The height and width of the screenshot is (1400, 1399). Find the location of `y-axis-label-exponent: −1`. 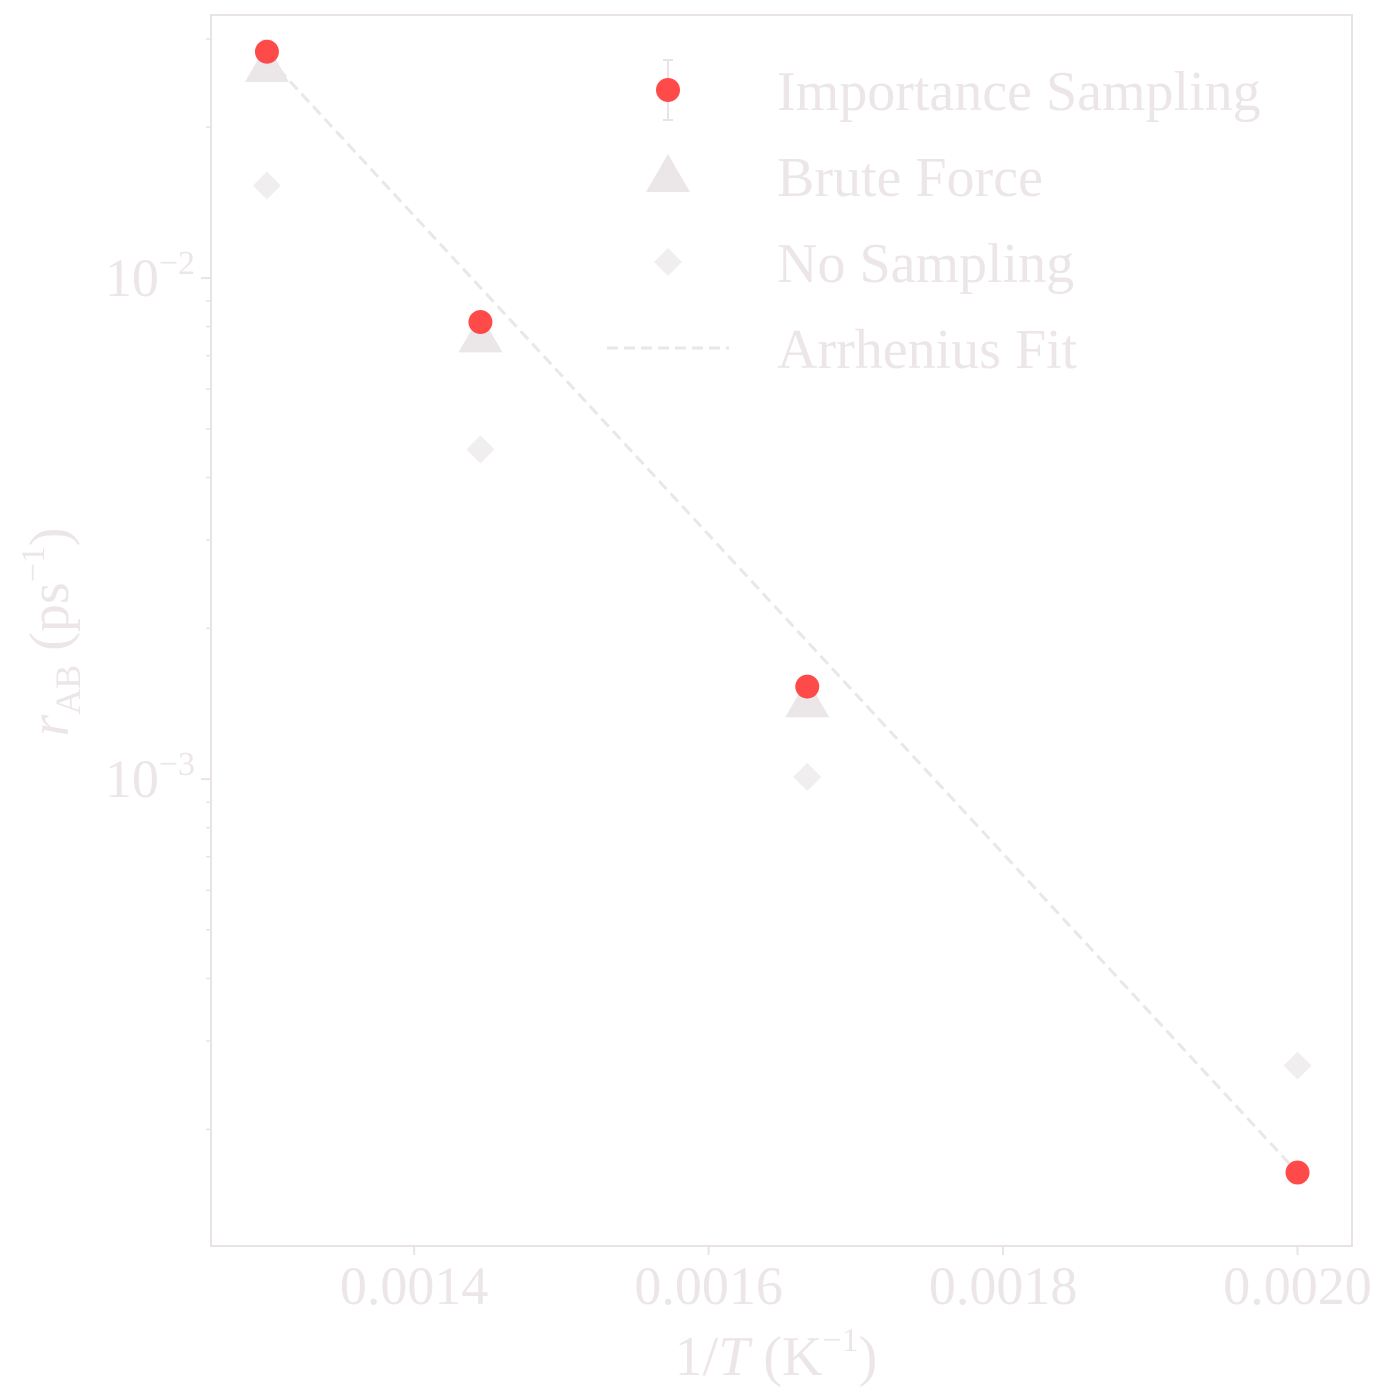

y-axis-label-exponent: −1 is located at coordinates (33, 564).